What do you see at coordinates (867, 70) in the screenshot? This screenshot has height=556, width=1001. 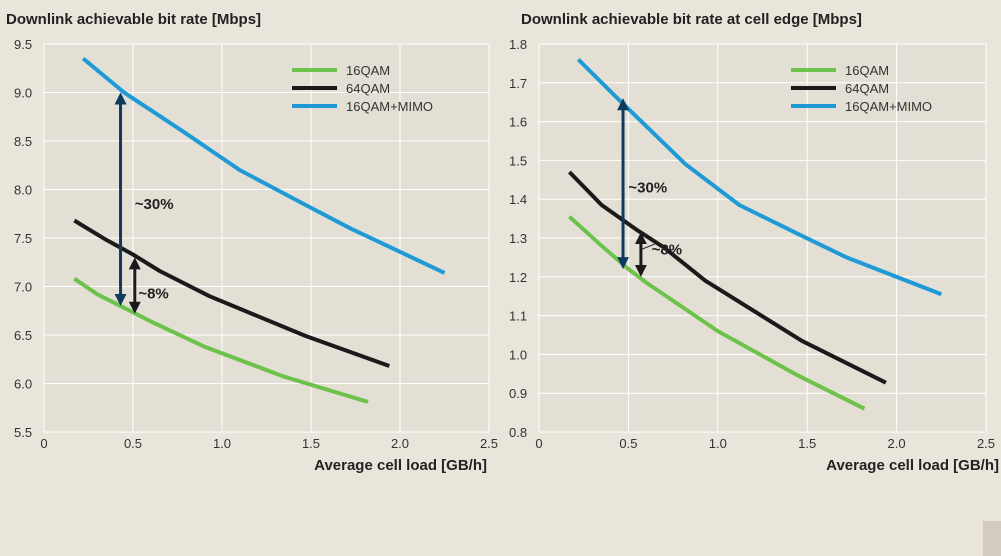 I see `right-legend-label: 16QAM` at bounding box center [867, 70].